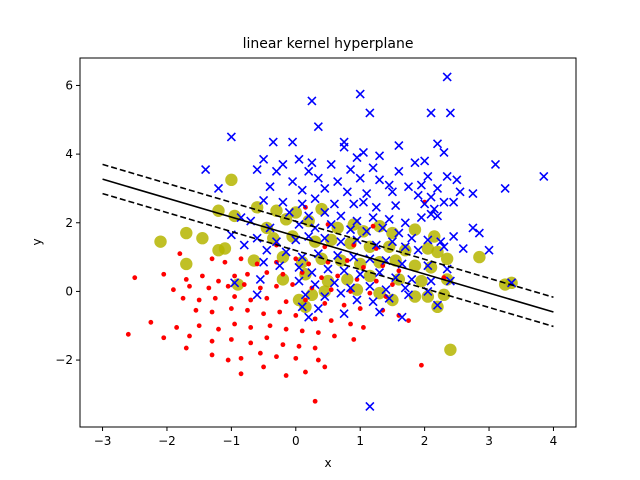 The height and width of the screenshot is (480, 640). Describe the element at coordinates (360, 441) in the screenshot. I see `x-tick-label: 1` at that location.